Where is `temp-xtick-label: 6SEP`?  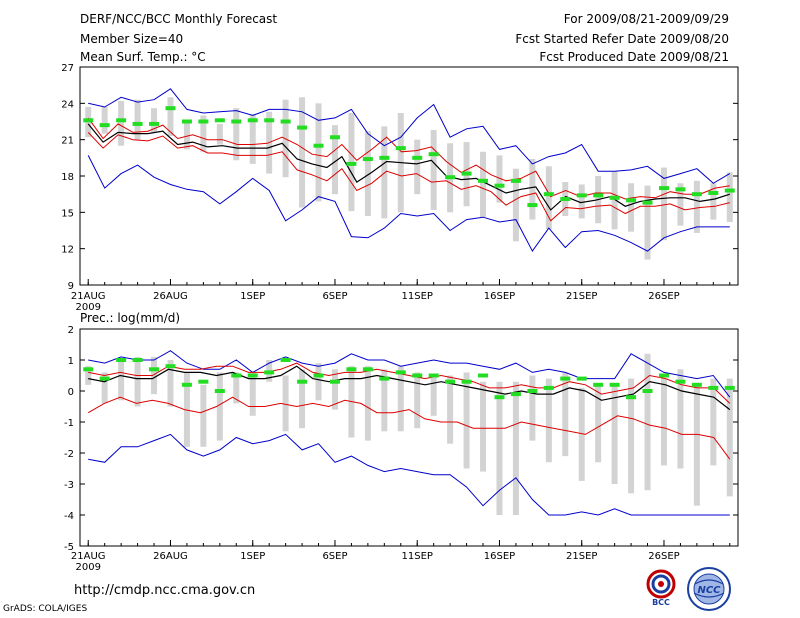 temp-xtick-label: 6SEP is located at coordinates (334, 296).